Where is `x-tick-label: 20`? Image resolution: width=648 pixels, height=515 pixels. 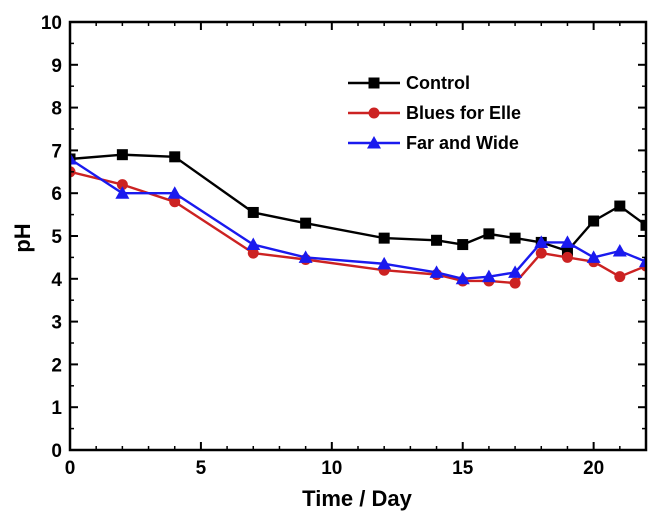 x-tick-label: 20 is located at coordinates (593, 468).